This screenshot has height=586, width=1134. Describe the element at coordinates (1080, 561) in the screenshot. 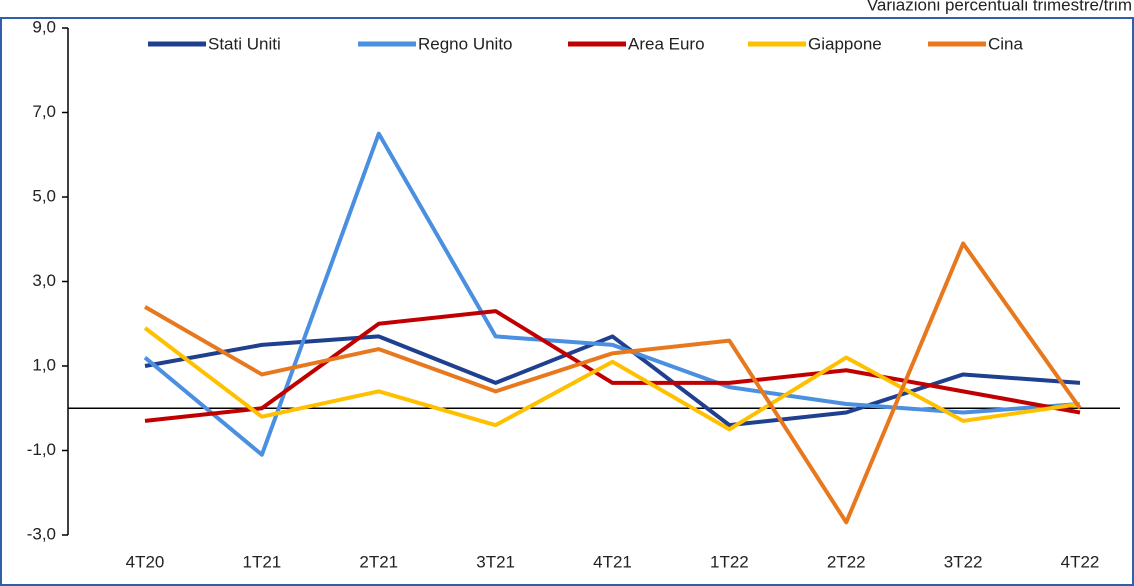

I see `x-tick-label: 4T22` at that location.